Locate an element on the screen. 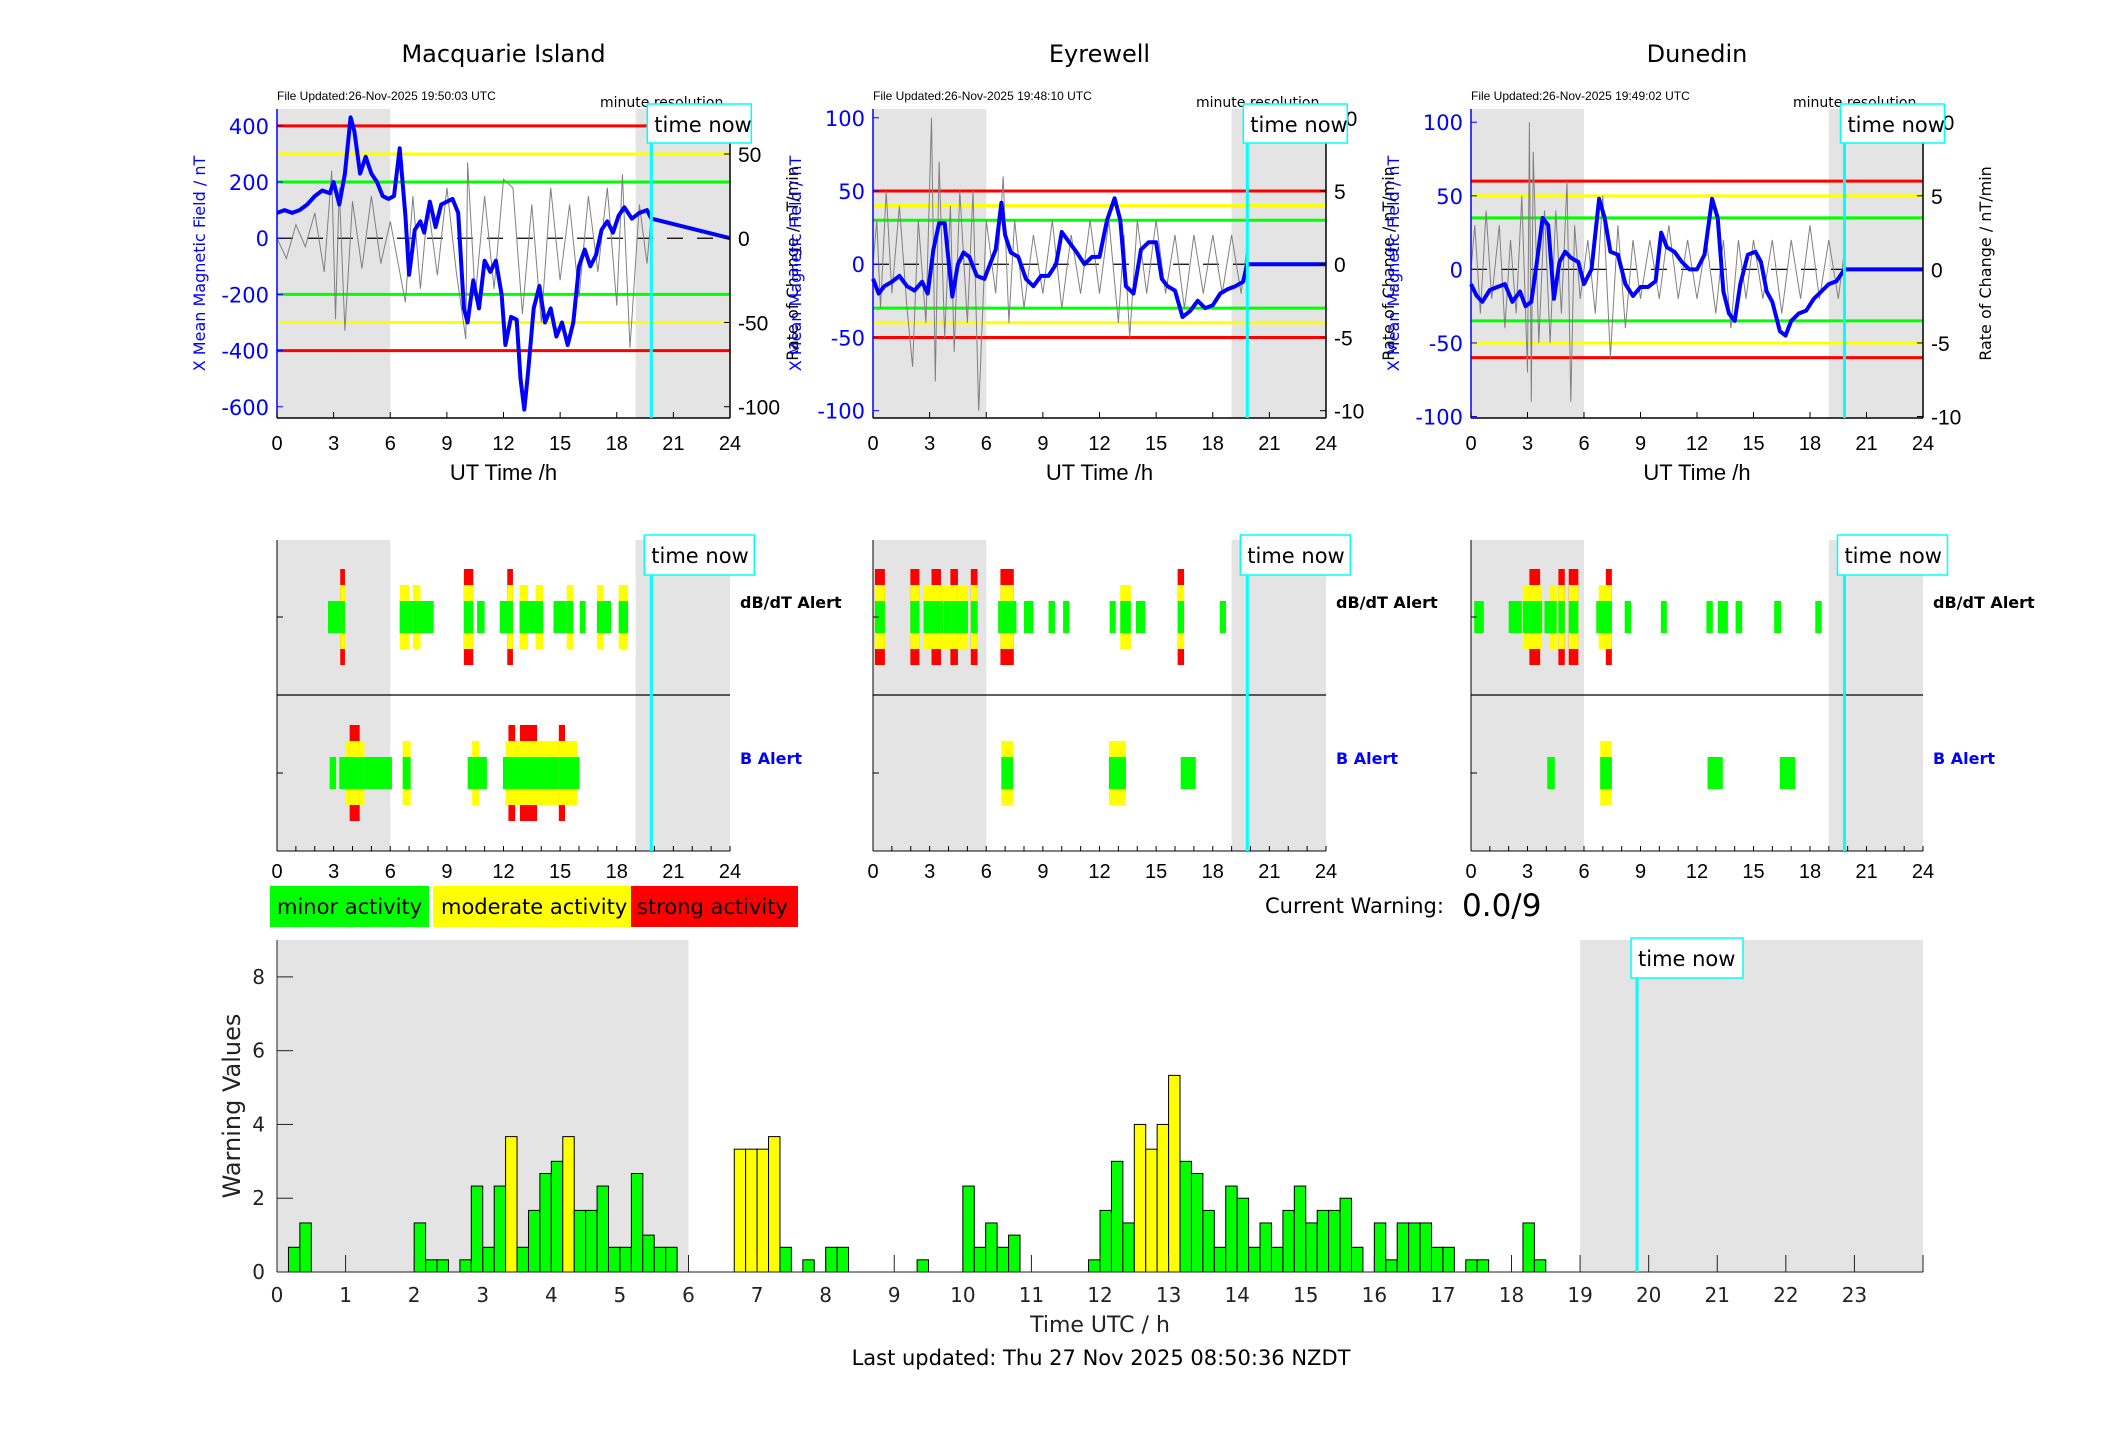 The height and width of the screenshot is (1437, 2117). alert-x-tick-label: 15 is located at coordinates (560, 872).